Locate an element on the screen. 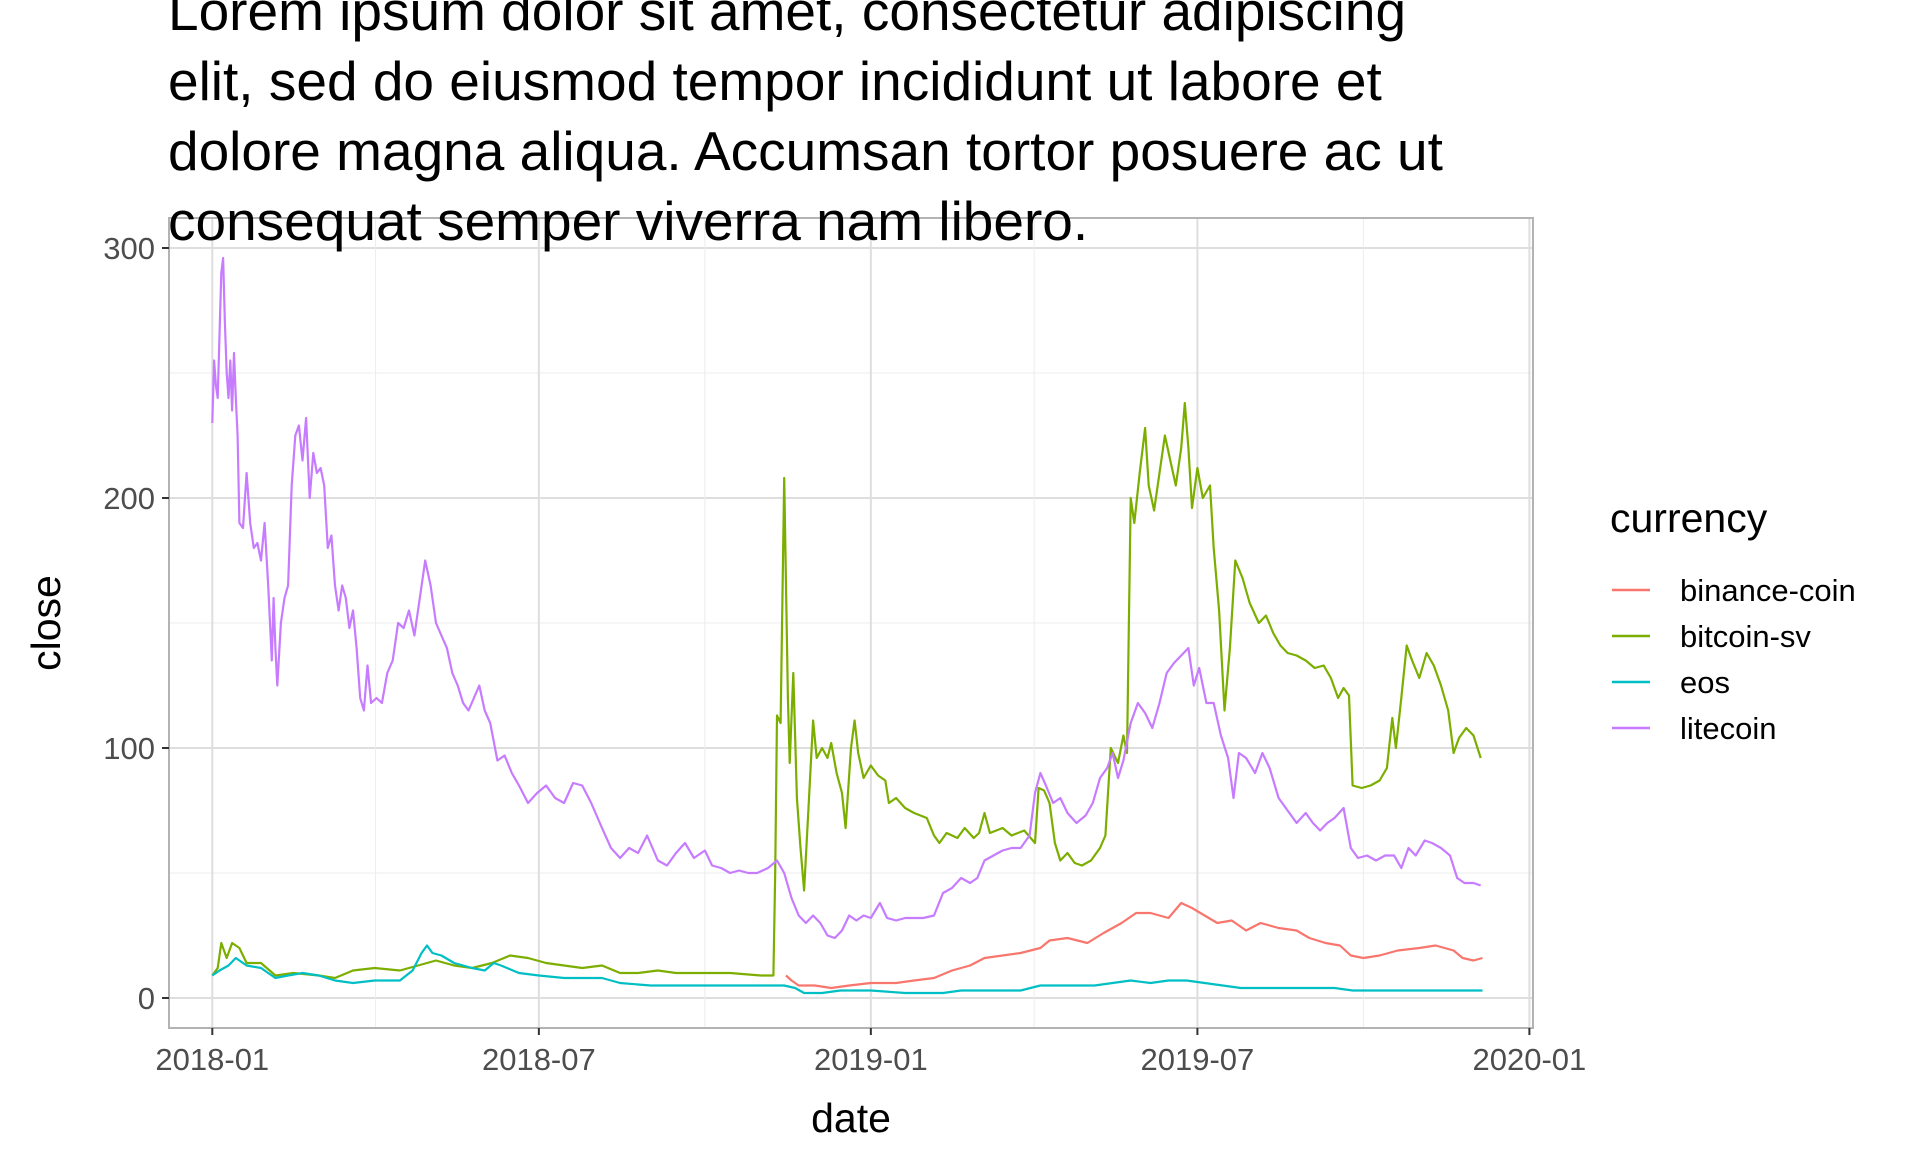 This screenshot has height=1152, width=1920. title-line: consequat semper viverra nam libero. is located at coordinates (628, 221).